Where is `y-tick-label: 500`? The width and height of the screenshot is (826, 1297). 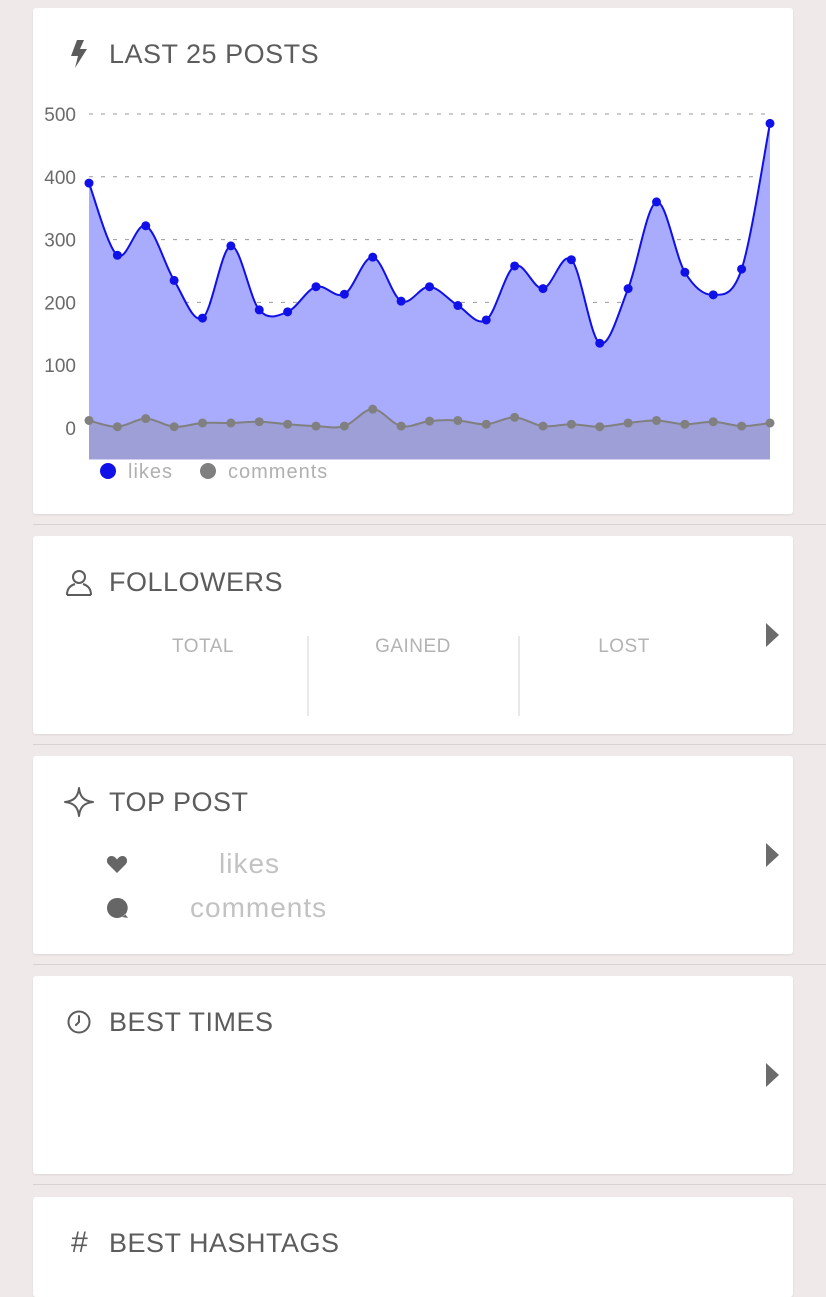
y-tick-label: 500 is located at coordinates (60, 115).